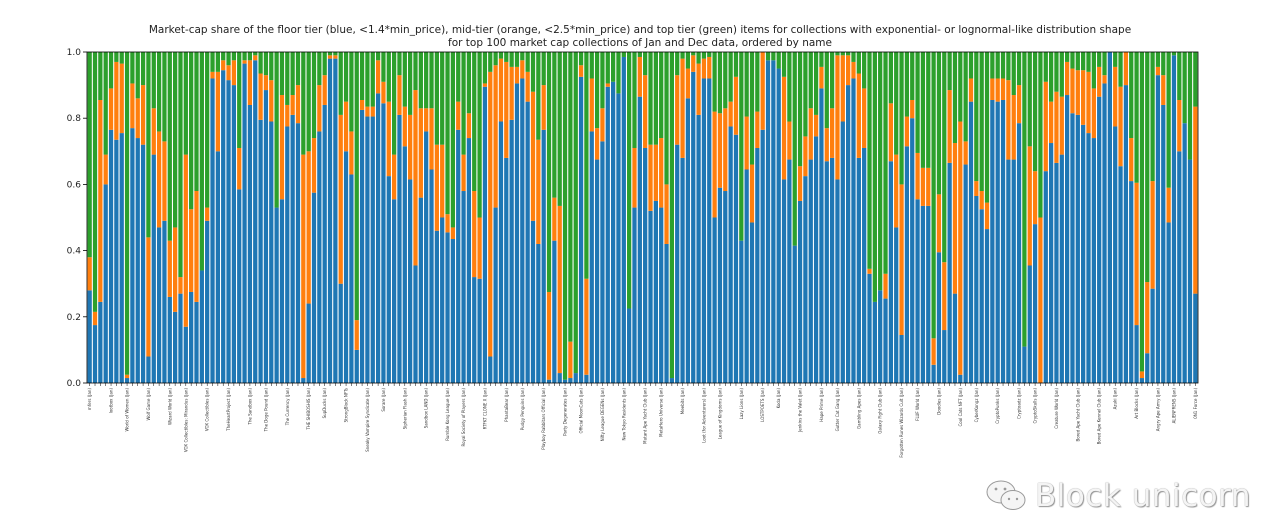 The width and height of the screenshot is (1280, 525). Describe the element at coordinates (682, 401) in the screenshot. I see `x-tick-label: Meebits (Jan)` at that location.